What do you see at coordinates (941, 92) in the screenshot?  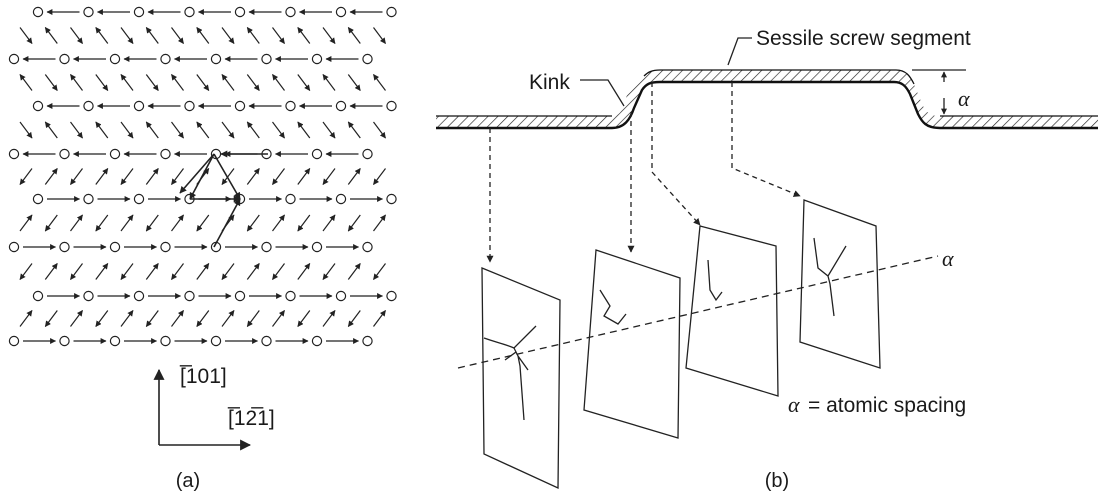 I see `step-height-marker: α` at bounding box center [941, 92].